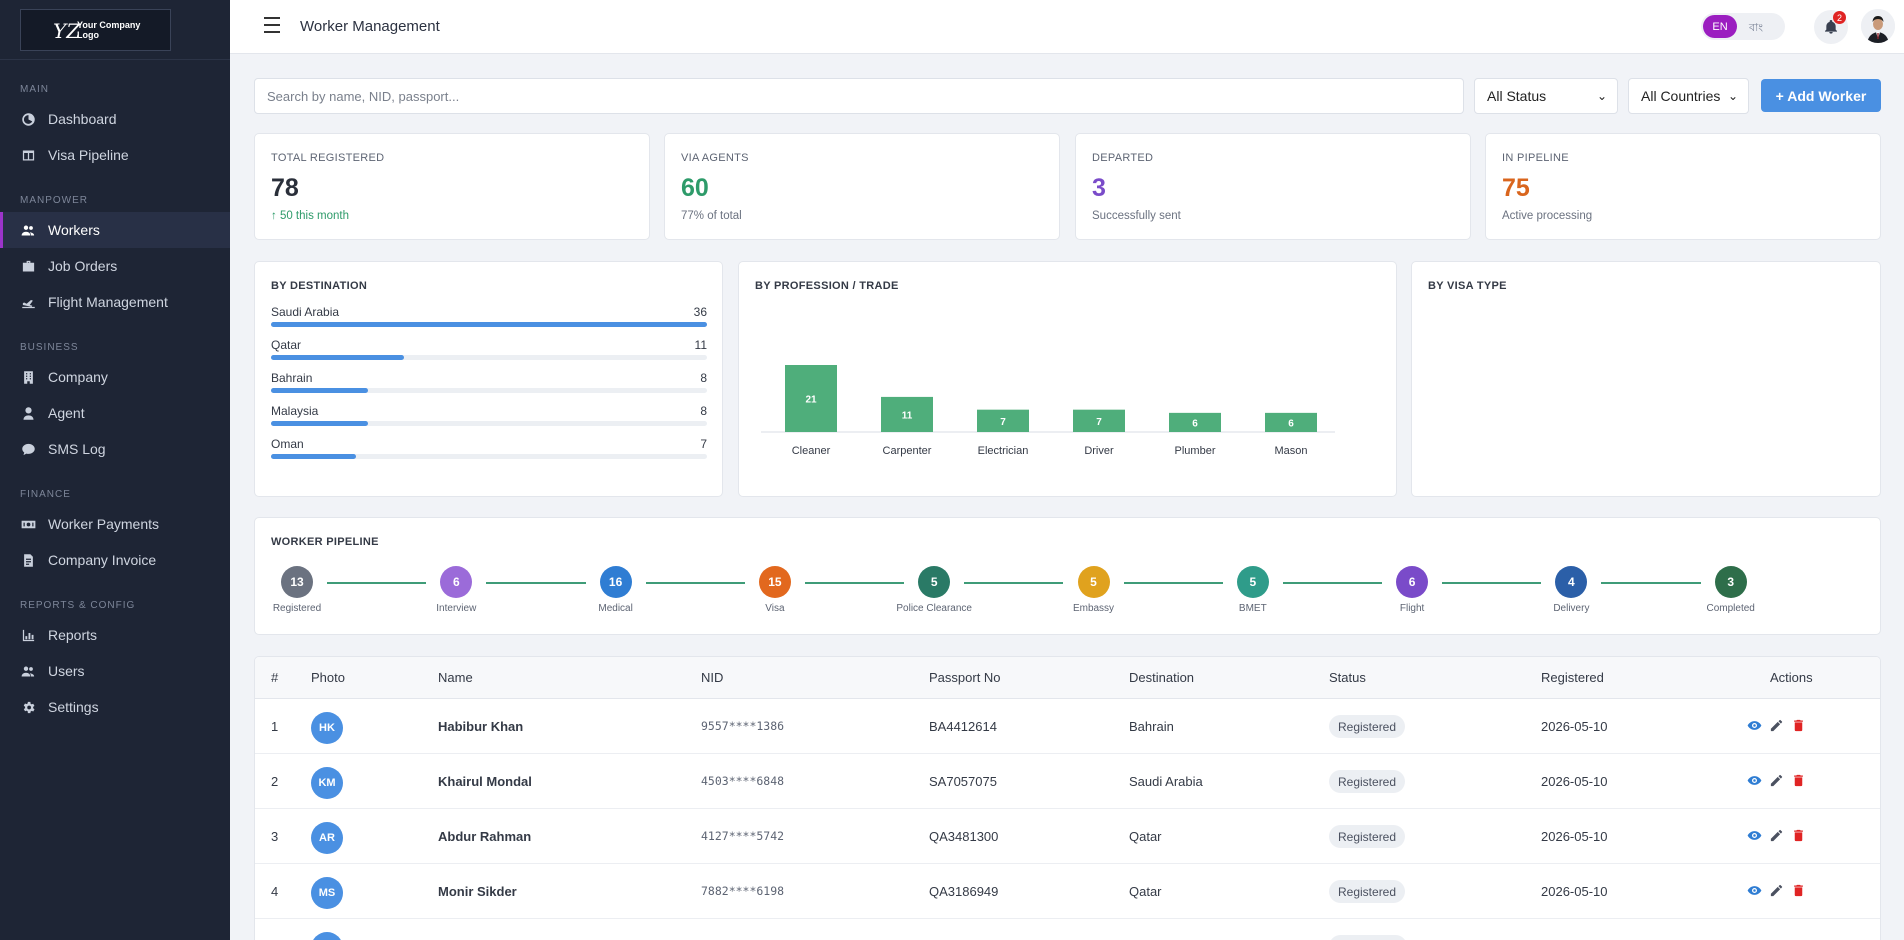 The height and width of the screenshot is (940, 1904). Describe the element at coordinates (1145, 891) in the screenshot. I see `worker-destination: Qatar` at that location.